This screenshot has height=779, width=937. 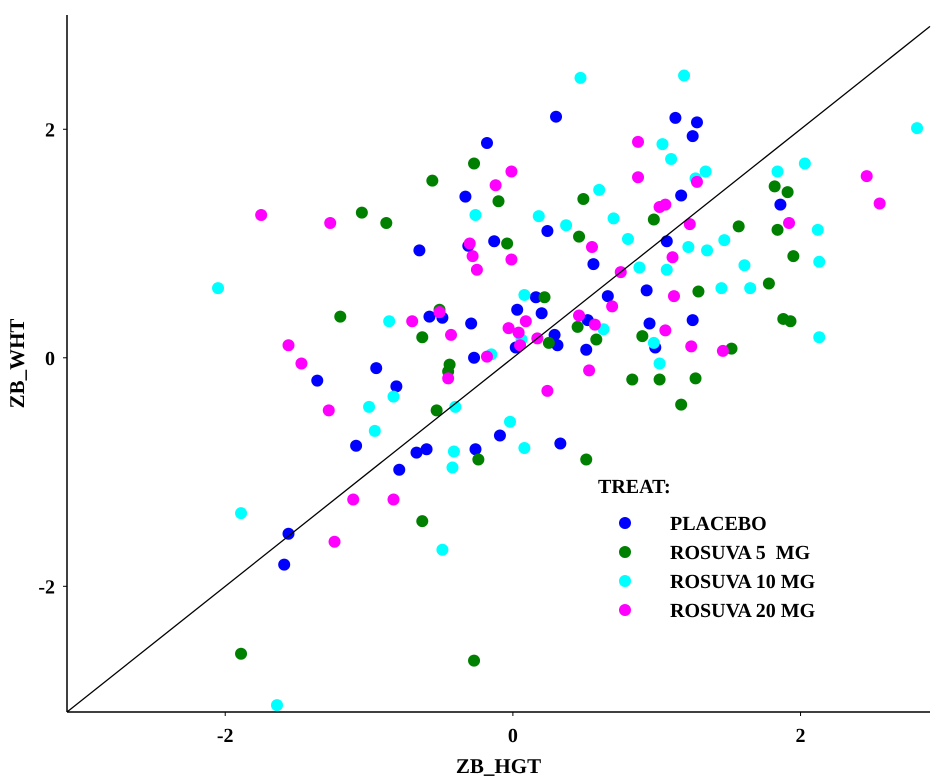 I want to click on legend-label: PLACEBO, so click(x=718, y=524).